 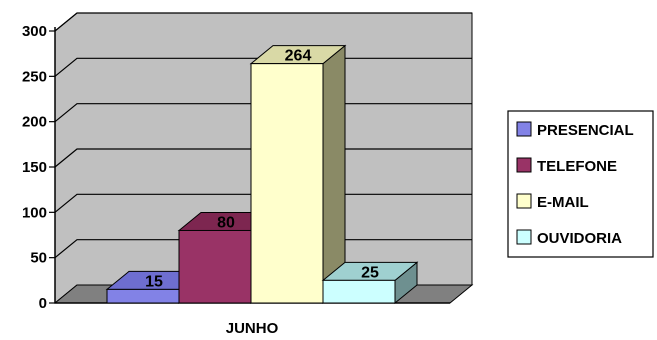 What do you see at coordinates (34, 76) in the screenshot?
I see `y-tick-label: 250` at bounding box center [34, 76].